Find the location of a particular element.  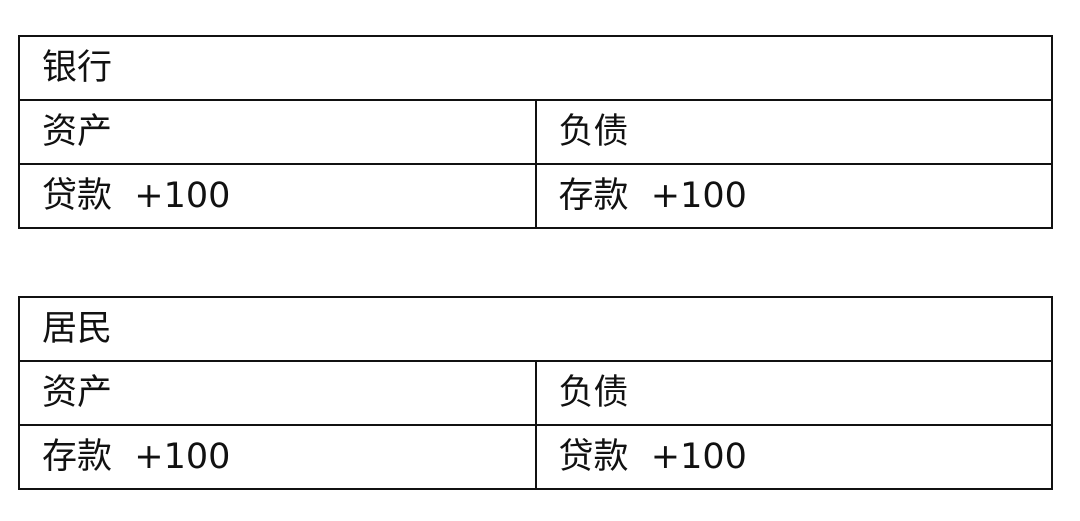

assets-cell: 存款 +100 is located at coordinates (277, 457).